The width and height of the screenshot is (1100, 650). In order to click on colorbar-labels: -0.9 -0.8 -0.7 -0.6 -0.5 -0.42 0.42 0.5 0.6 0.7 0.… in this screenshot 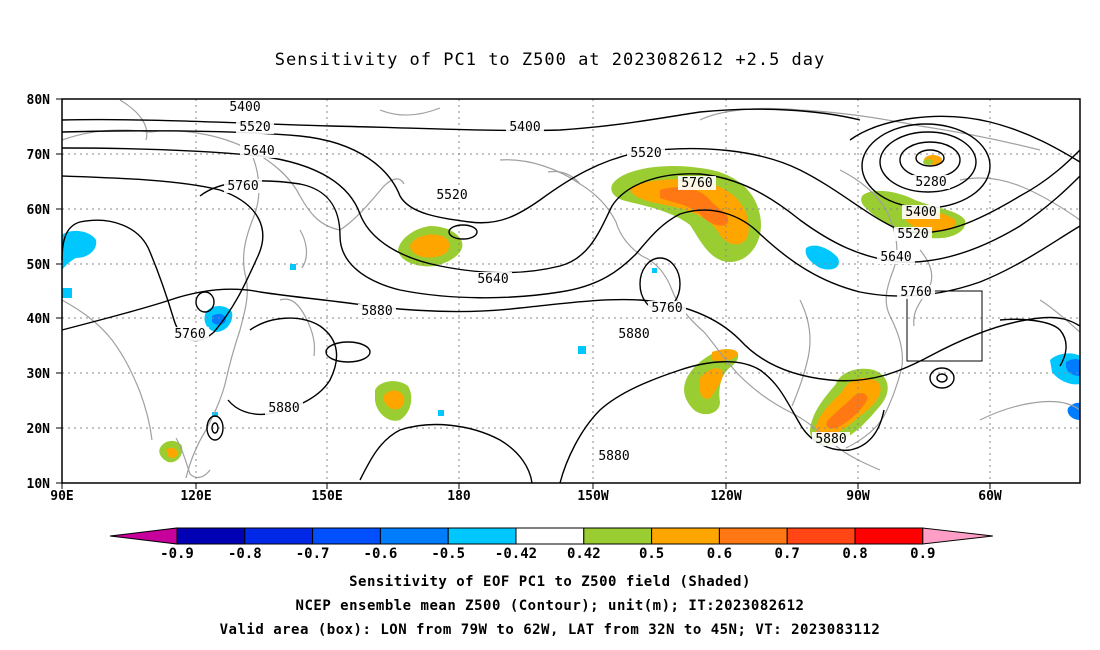, I will do `click(547, 554)`.